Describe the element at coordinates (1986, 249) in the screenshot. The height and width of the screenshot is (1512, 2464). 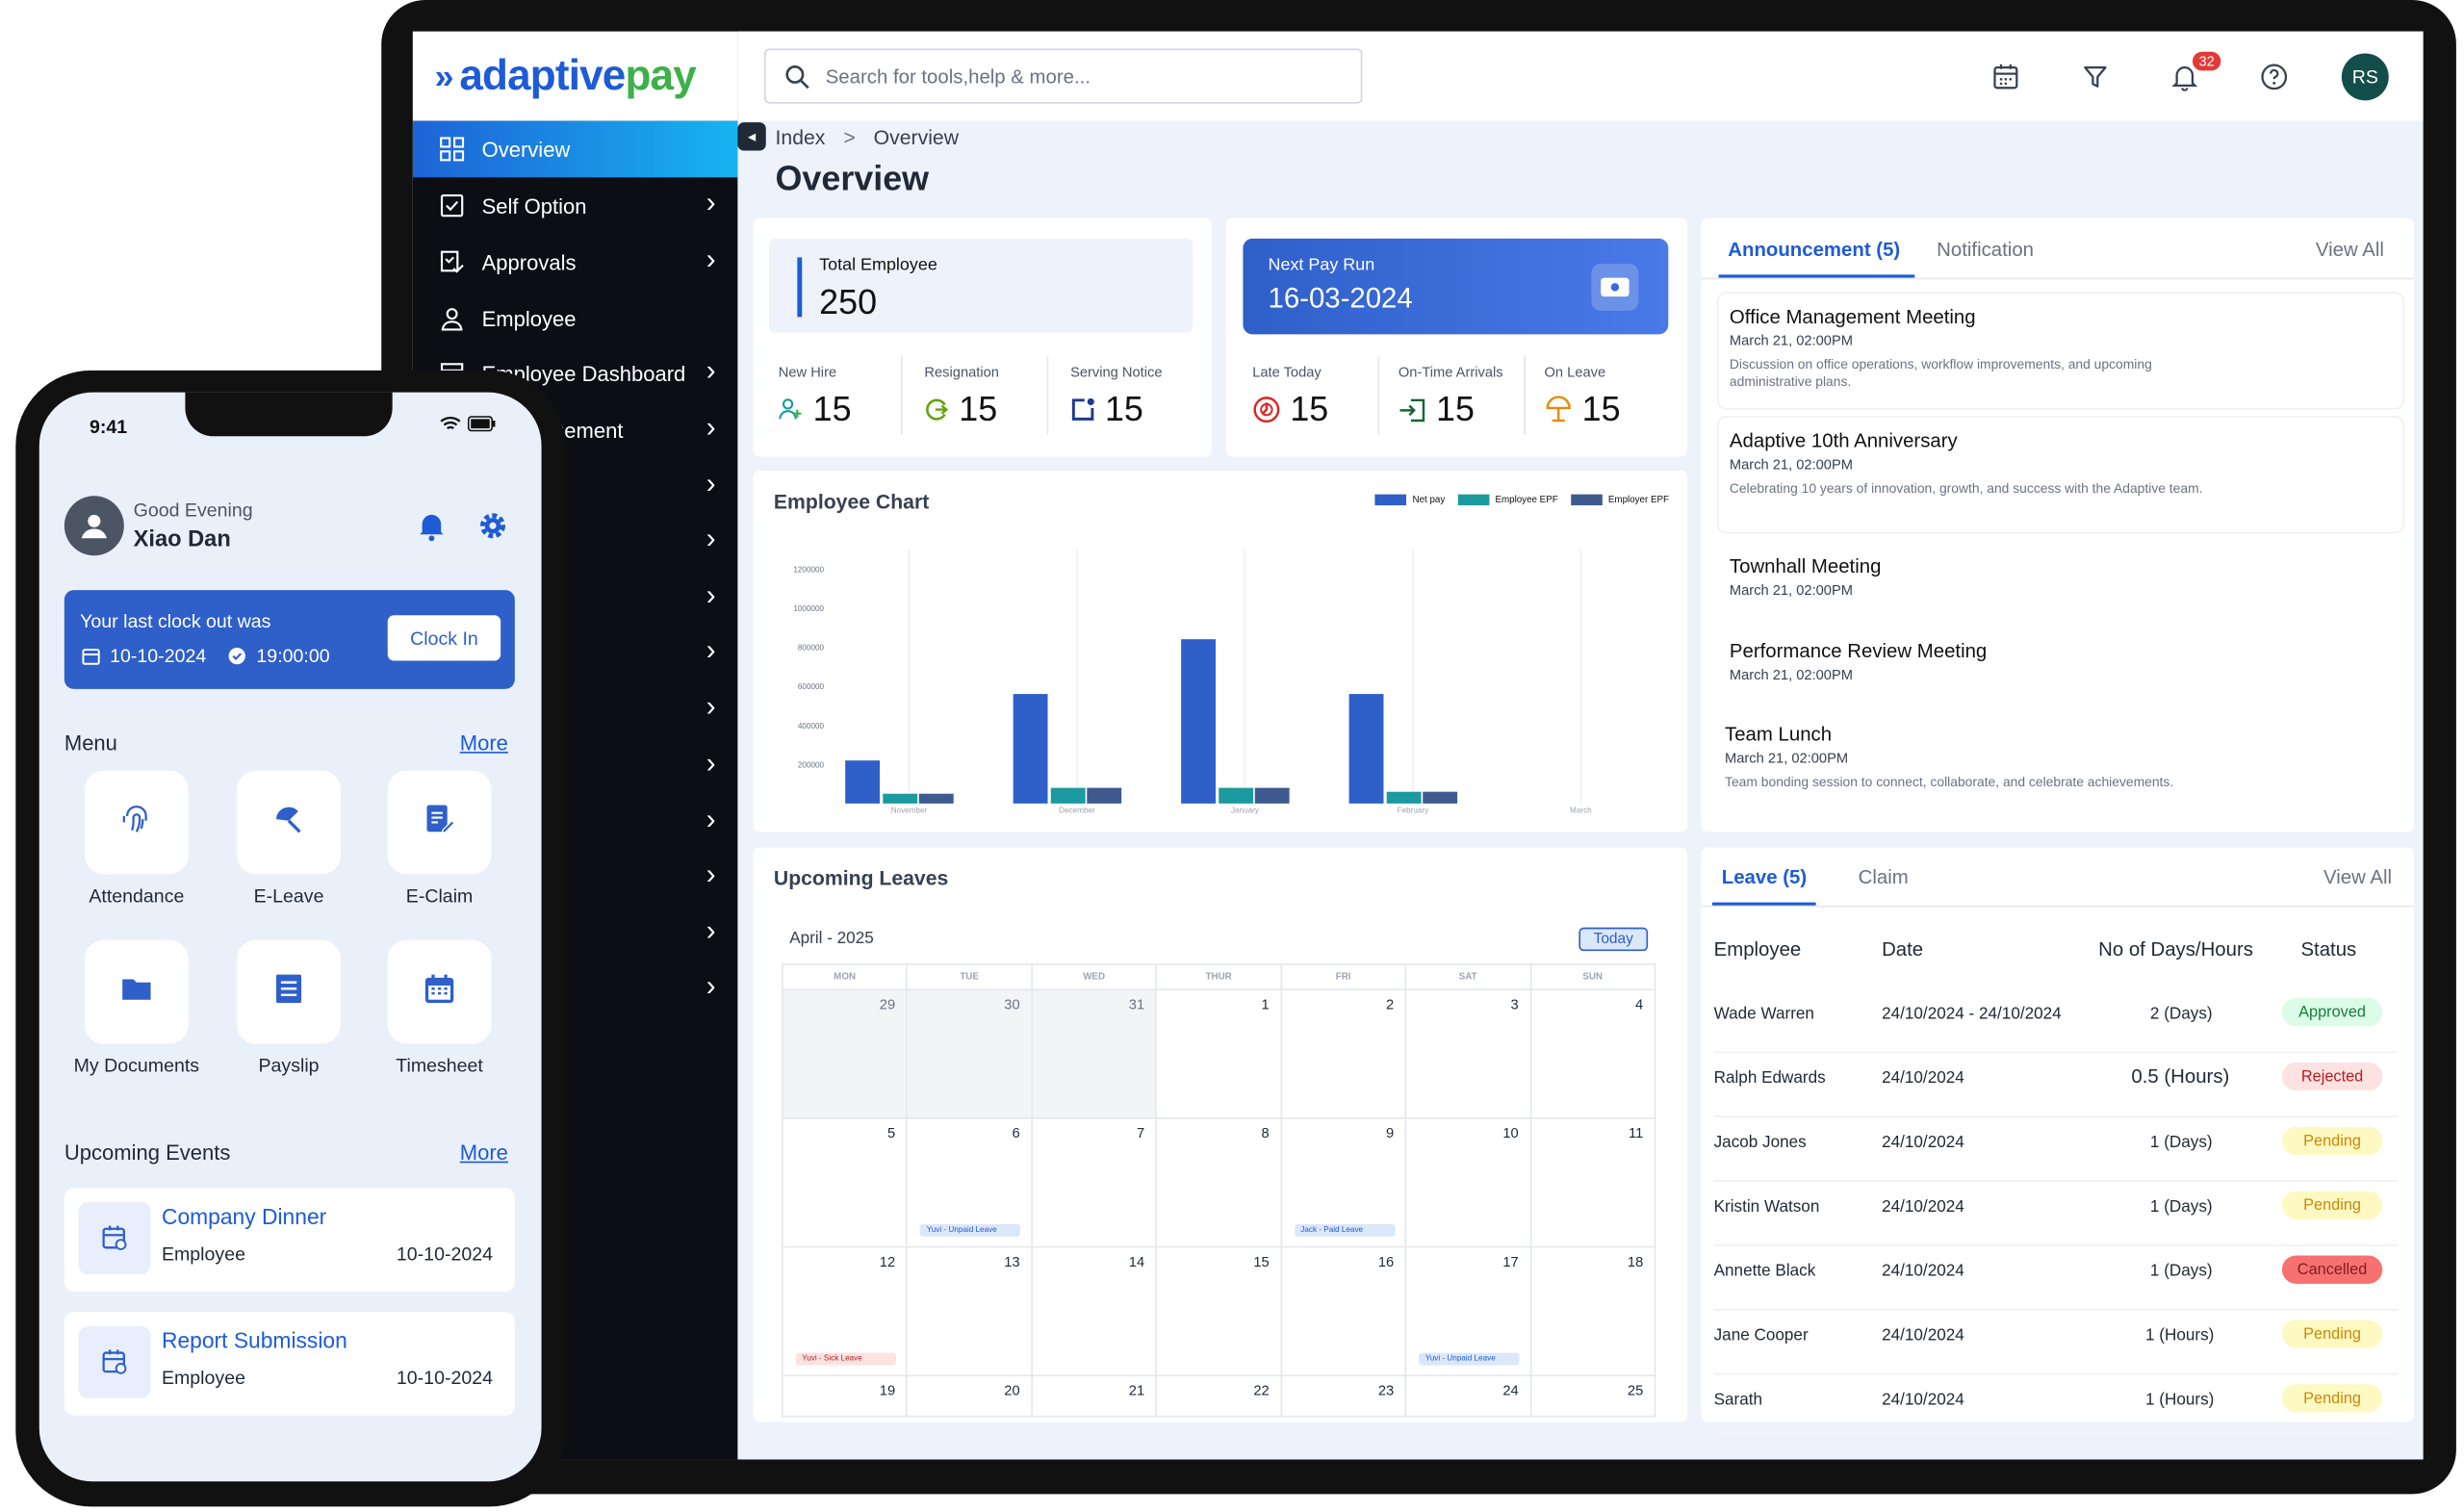
I see `tab-notification: Notification` at that location.